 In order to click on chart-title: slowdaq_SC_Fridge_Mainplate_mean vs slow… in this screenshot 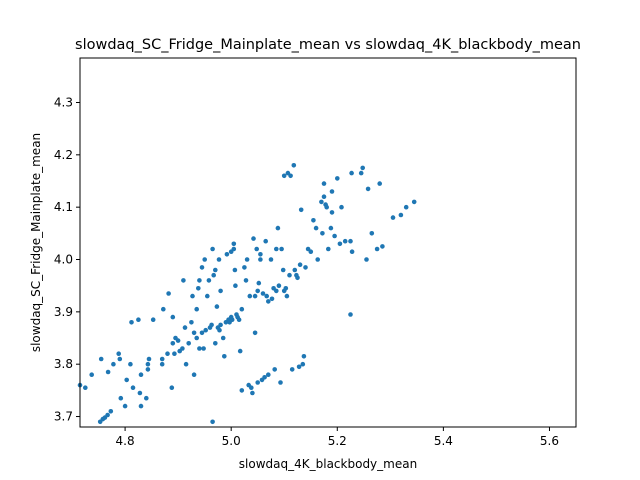, I will do `click(328, 45)`.